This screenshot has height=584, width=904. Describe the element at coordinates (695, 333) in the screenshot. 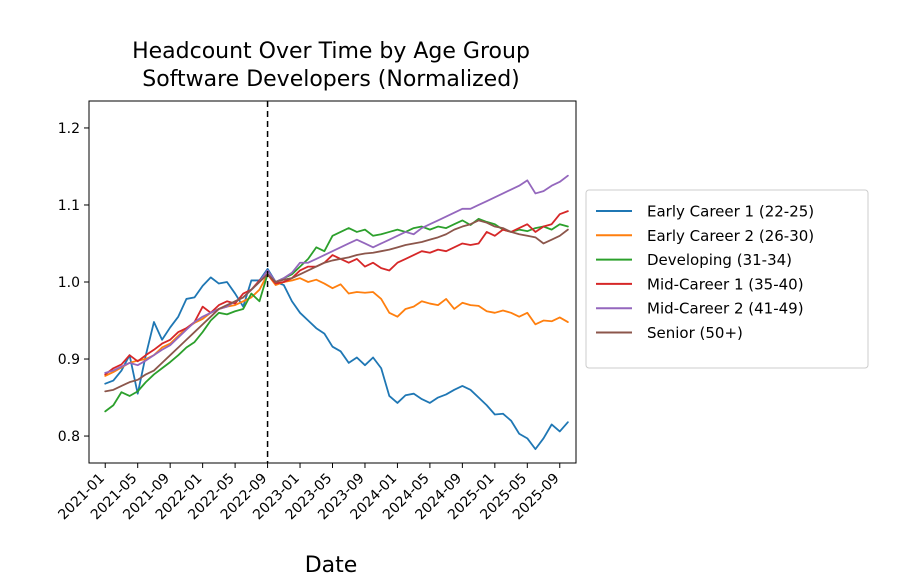

I see `legend-label: Senior (50+)` at that location.